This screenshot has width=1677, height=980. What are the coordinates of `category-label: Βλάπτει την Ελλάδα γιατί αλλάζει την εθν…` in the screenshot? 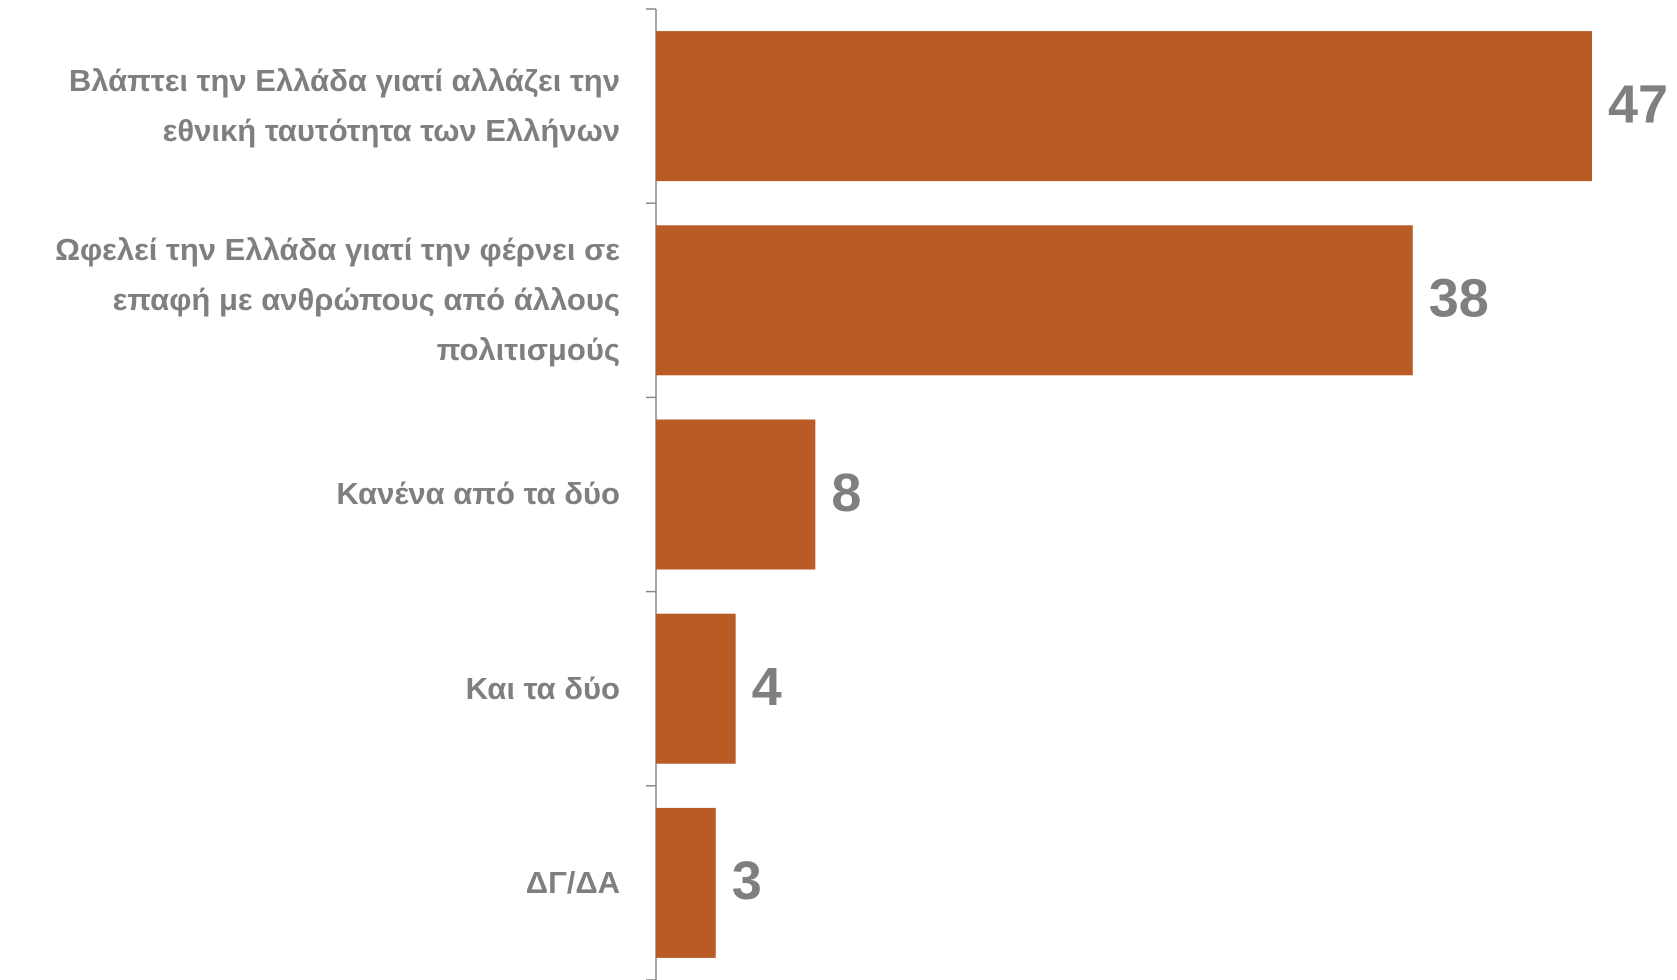 It's located at (315, 106).